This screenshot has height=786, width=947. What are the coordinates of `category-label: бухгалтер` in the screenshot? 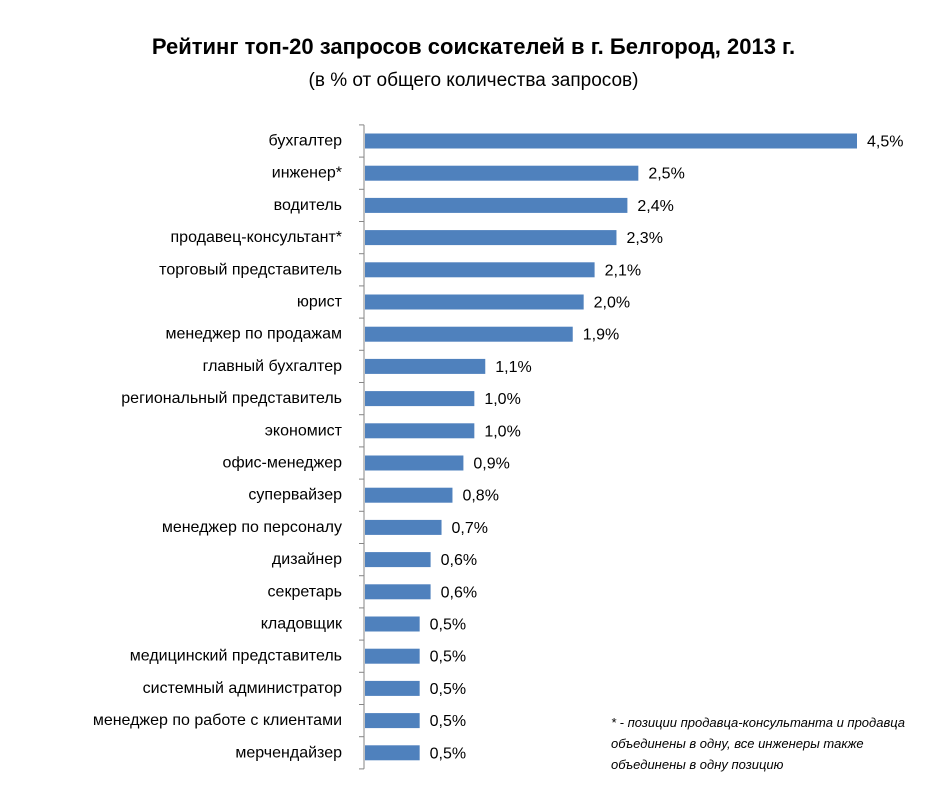 It's located at (306, 141).